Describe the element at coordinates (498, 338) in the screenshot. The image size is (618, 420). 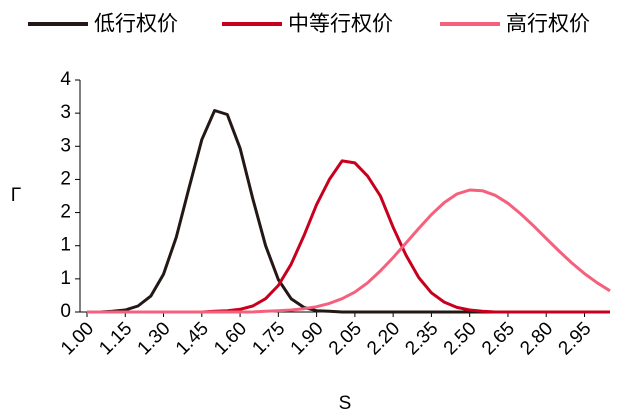
I see `x-tick-label: 2.65` at that location.